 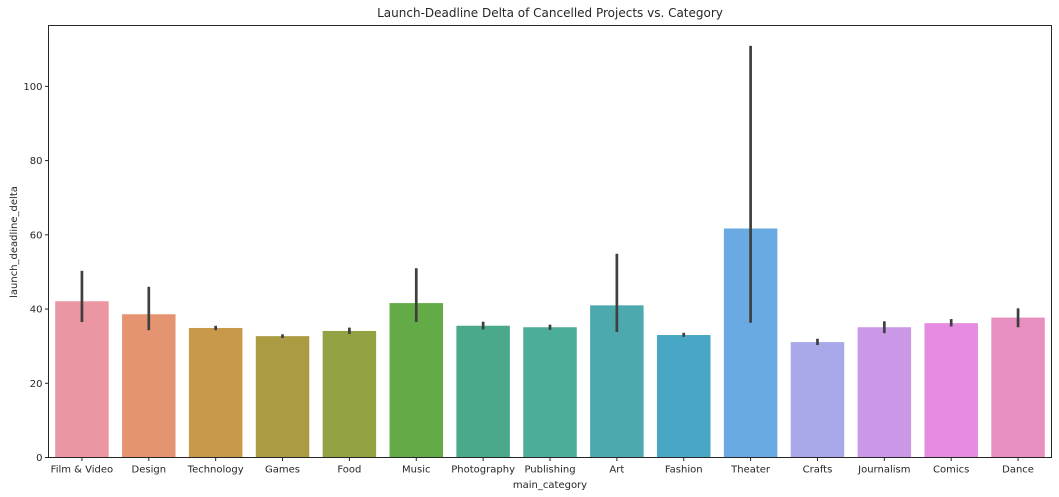 What do you see at coordinates (750, 470) in the screenshot?
I see `x-tick-label-10: Theater` at bounding box center [750, 470].